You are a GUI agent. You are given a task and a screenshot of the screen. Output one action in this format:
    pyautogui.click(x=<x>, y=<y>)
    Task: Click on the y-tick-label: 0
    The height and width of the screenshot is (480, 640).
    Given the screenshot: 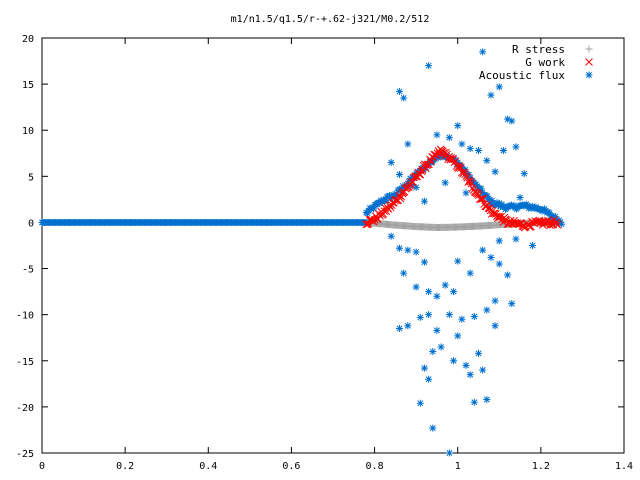 What is the action you would take?
    pyautogui.click(x=31, y=223)
    